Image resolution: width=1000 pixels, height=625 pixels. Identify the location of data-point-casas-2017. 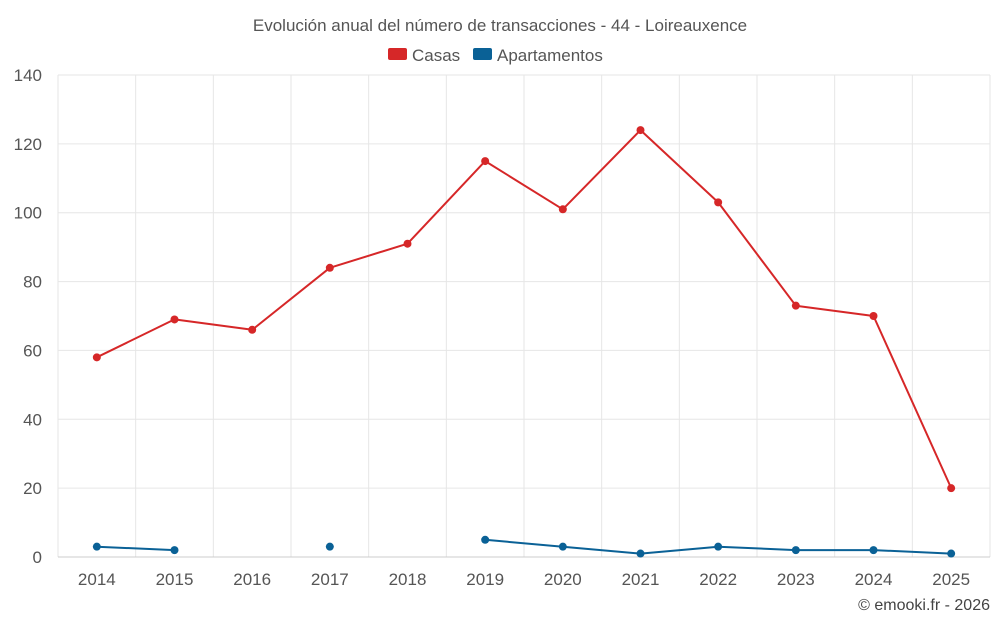
(329, 267).